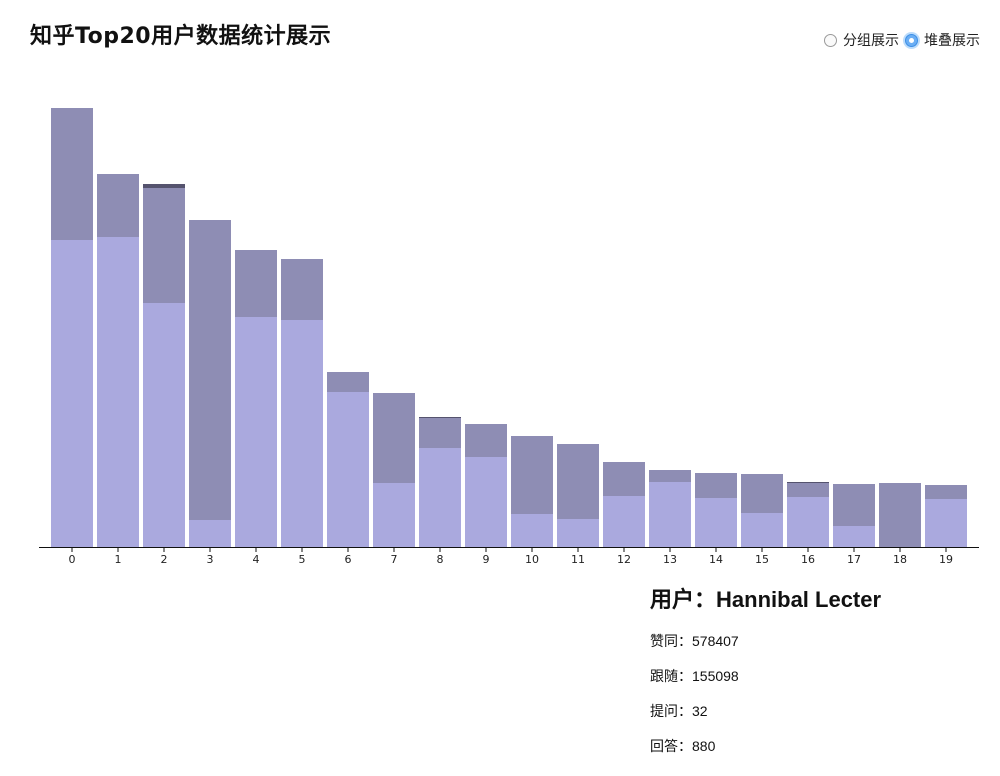  What do you see at coordinates (765, 719) in the screenshot?
I see `info-row-questions: 提问：32` at bounding box center [765, 719].